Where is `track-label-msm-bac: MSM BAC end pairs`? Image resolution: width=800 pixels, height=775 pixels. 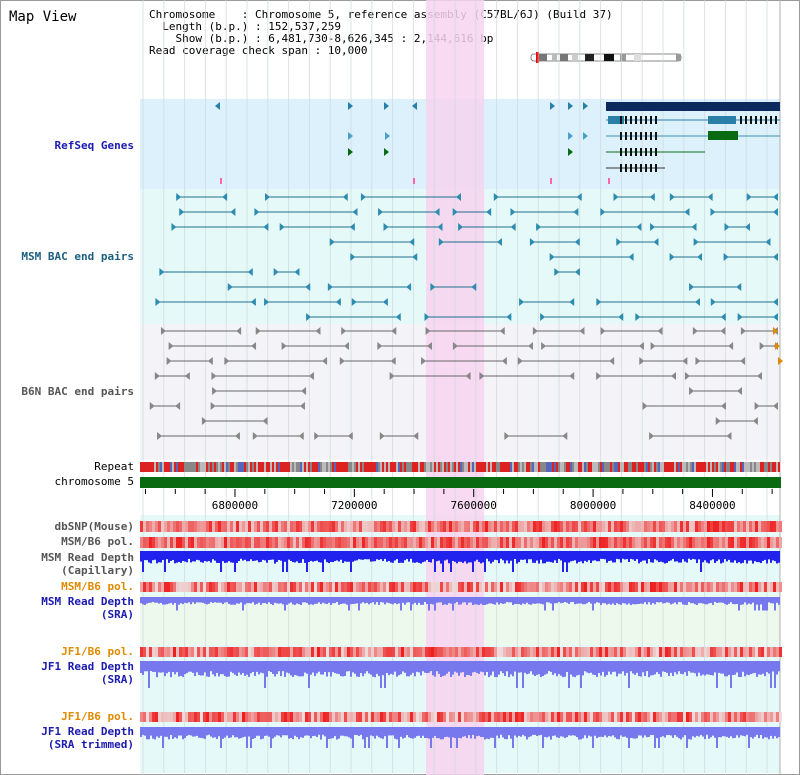 track-label-msm-bac: MSM BAC end pairs is located at coordinates (77, 256).